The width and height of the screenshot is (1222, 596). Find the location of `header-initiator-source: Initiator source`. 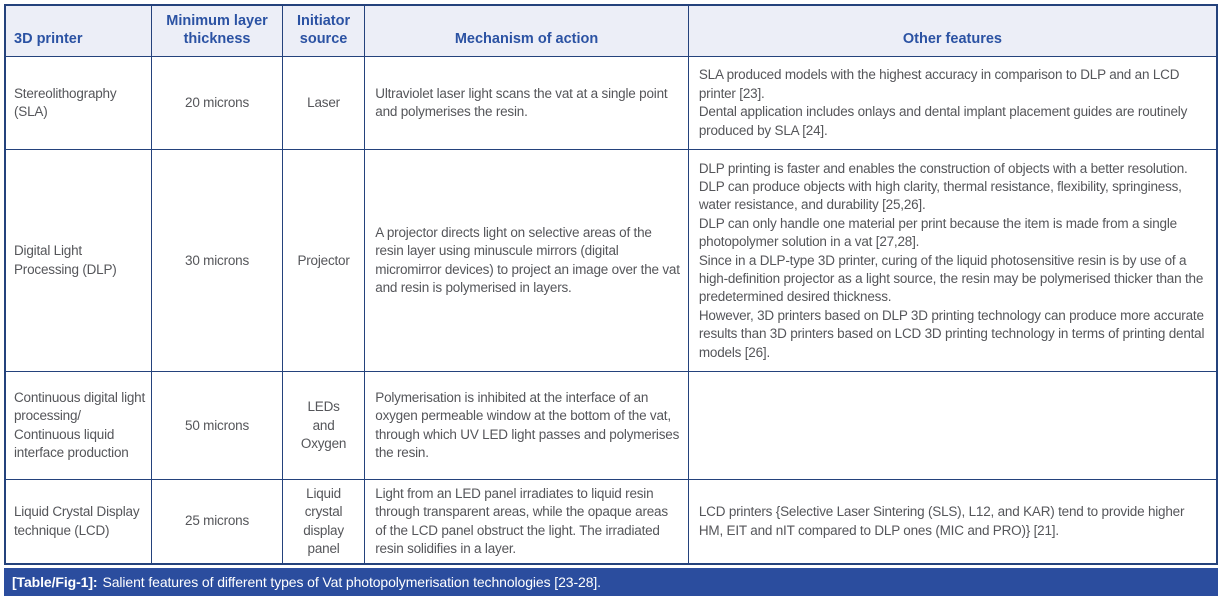

header-initiator-source: Initiator source is located at coordinates (323, 31).